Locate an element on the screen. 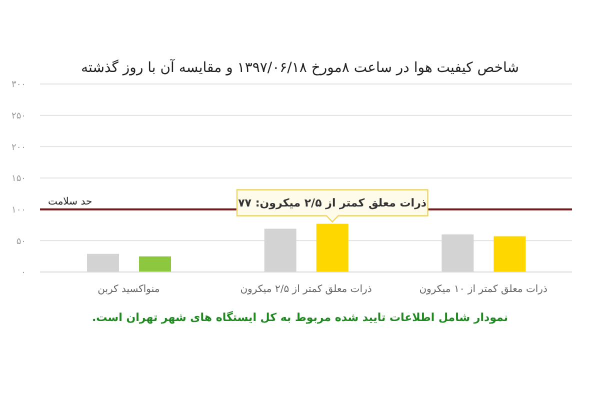 The image size is (600, 400). y-tick-label: ۵۰ is located at coordinates (21, 241).